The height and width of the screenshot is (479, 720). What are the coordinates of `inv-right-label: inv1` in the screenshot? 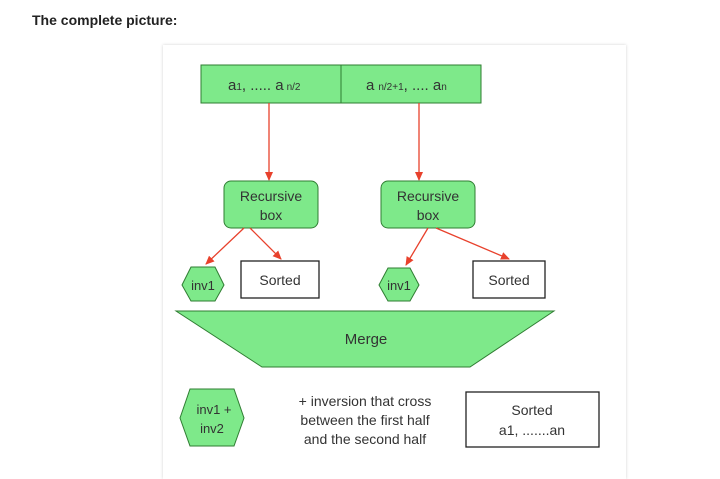 It's located at (399, 285).